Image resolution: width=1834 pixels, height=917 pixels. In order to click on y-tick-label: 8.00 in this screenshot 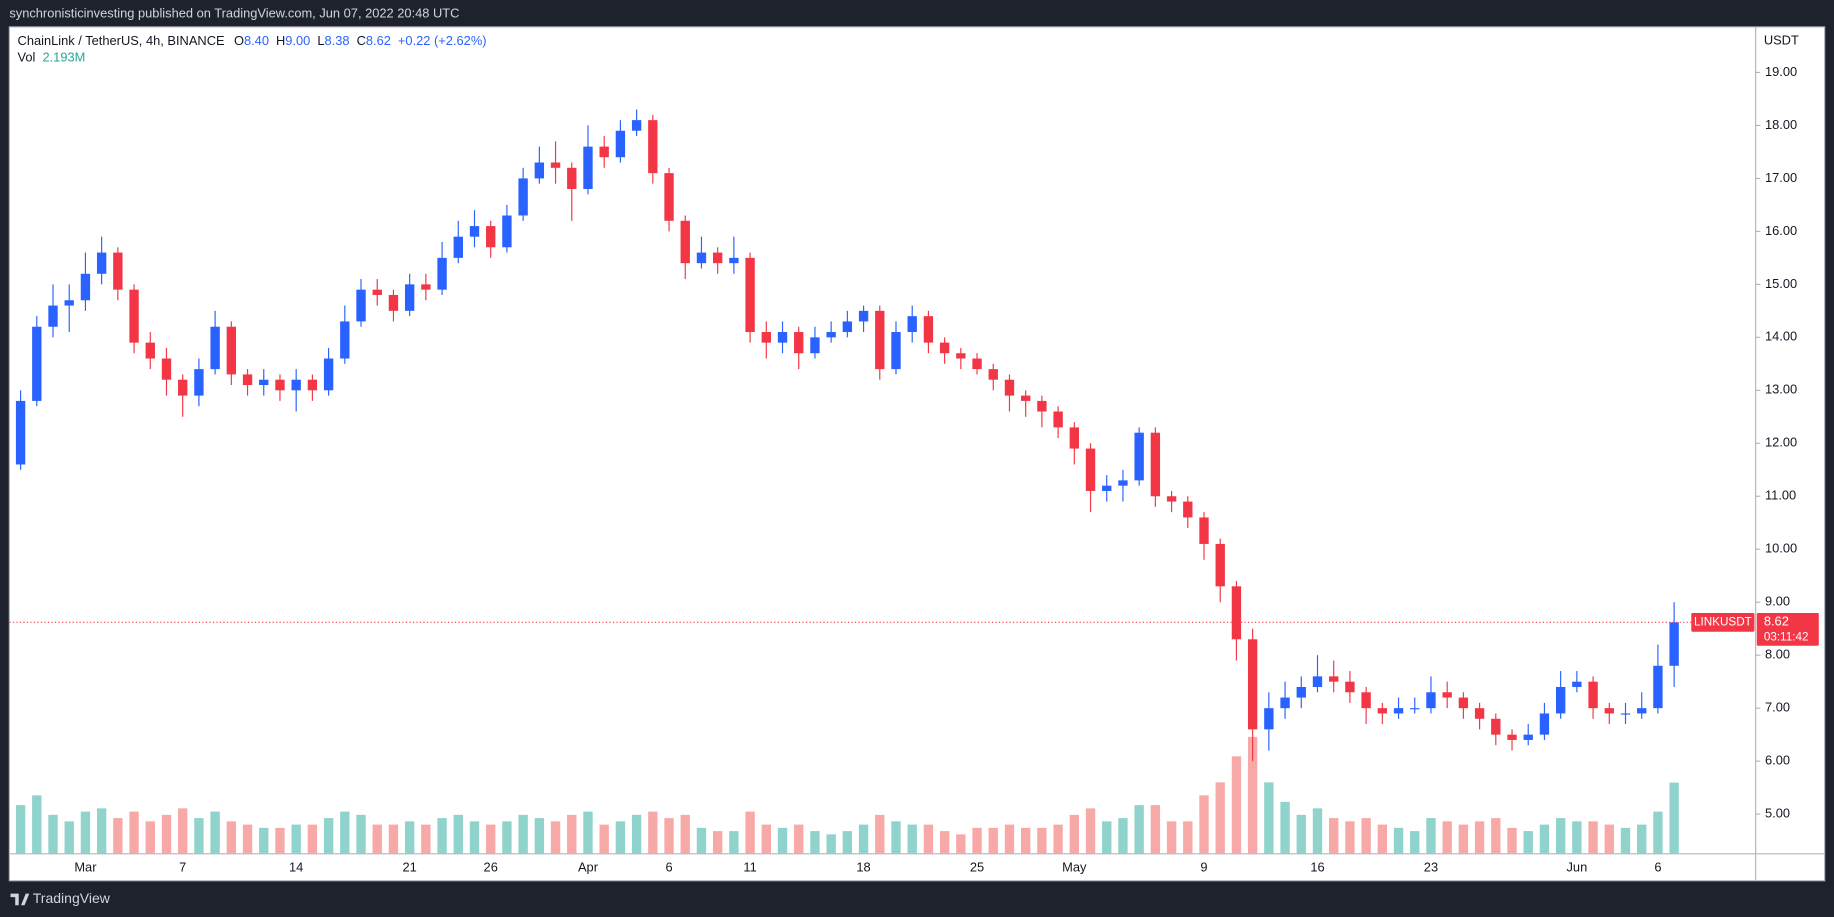, I will do `click(1777, 654)`.